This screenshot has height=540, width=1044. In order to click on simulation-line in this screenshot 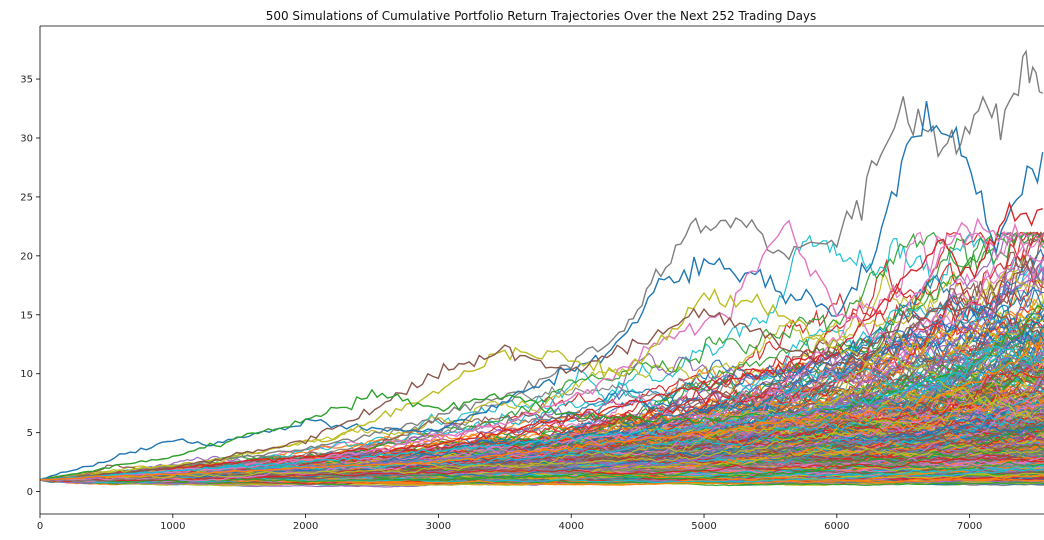, I will do `click(541, 470)`.